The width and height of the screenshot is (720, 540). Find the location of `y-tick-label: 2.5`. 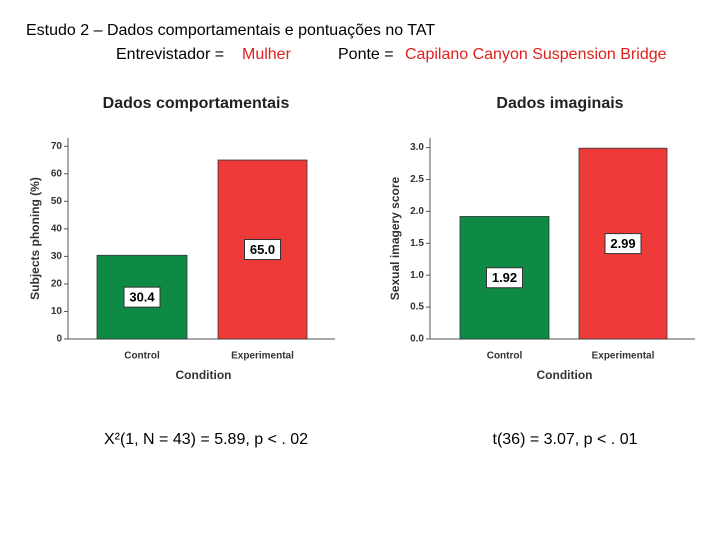

y-tick-label: 2.5 is located at coordinates (417, 179).